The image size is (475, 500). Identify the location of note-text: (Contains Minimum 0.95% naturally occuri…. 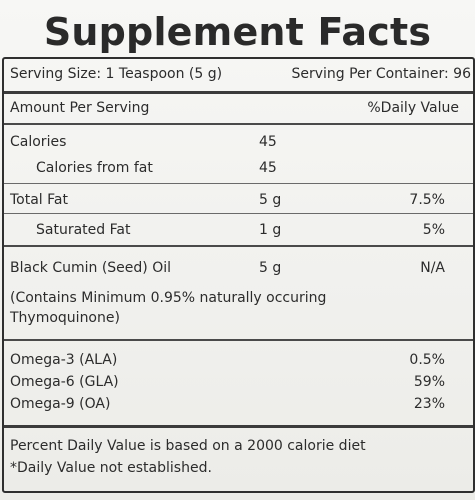
(168, 298).